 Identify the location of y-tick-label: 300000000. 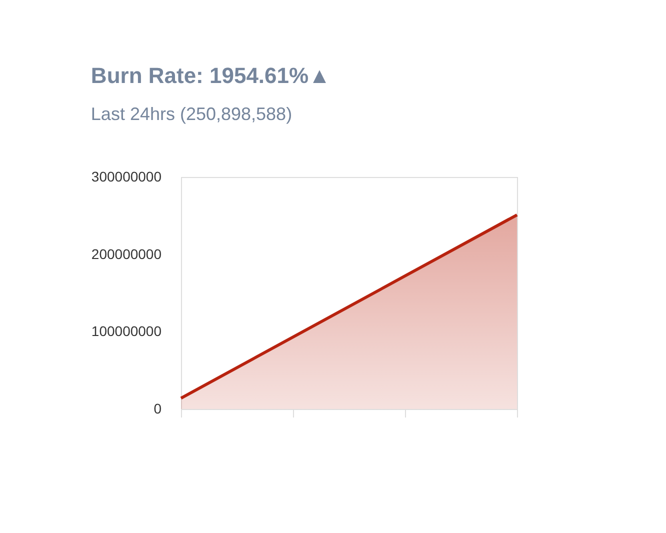
(126, 176).